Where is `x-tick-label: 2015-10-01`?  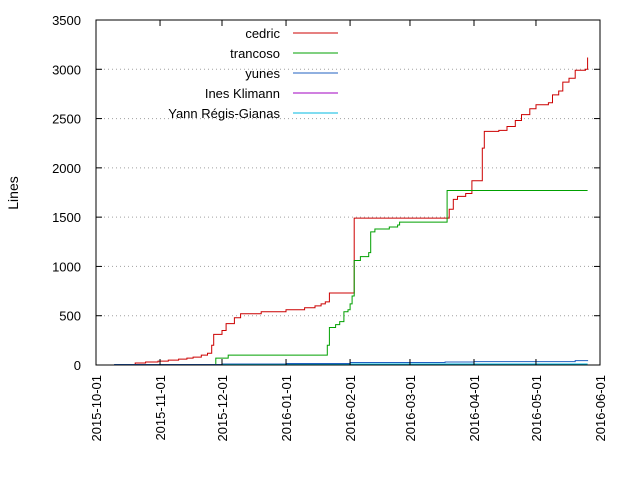 x-tick-label: 2015-10-01 is located at coordinates (96, 408).